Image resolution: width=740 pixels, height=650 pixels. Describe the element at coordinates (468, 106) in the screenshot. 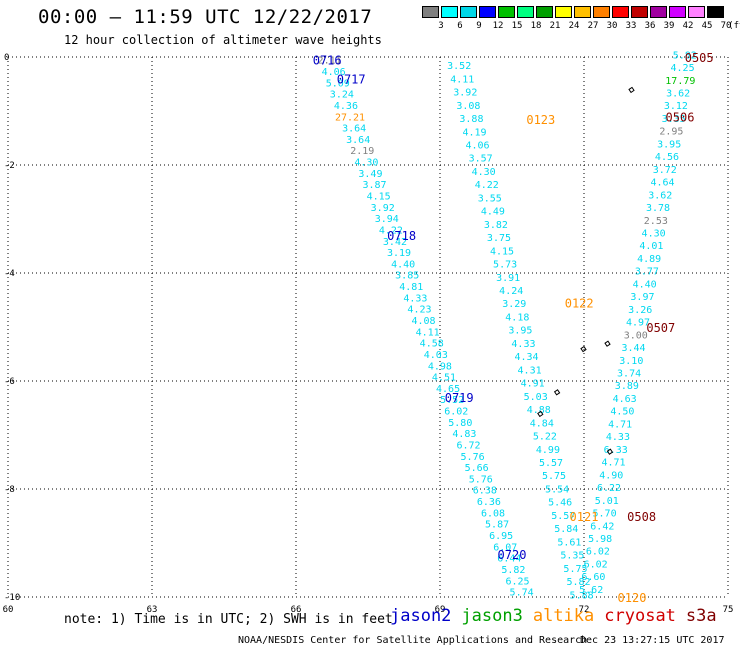

I see `wave-height-value: 3.08` at that location.